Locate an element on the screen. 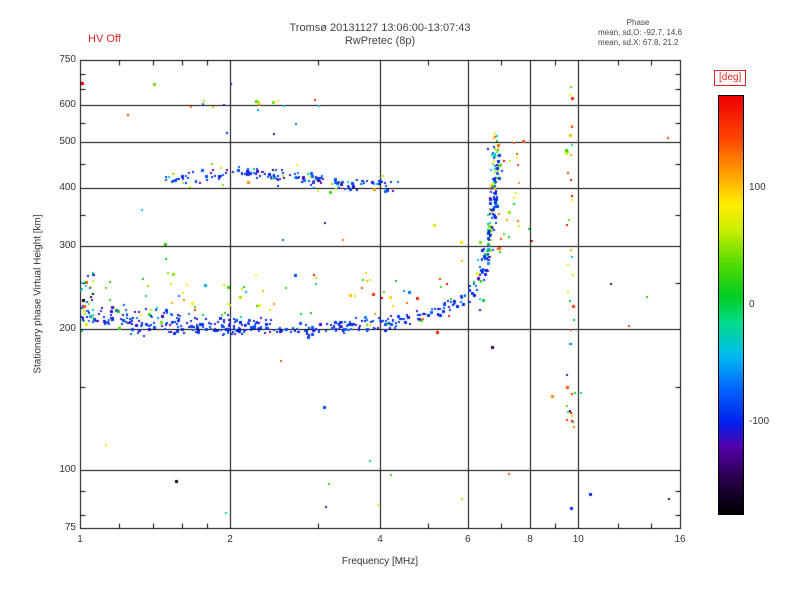 The width and height of the screenshot is (800, 600). colorbar-tick-label: -100 is located at coordinates (759, 421).